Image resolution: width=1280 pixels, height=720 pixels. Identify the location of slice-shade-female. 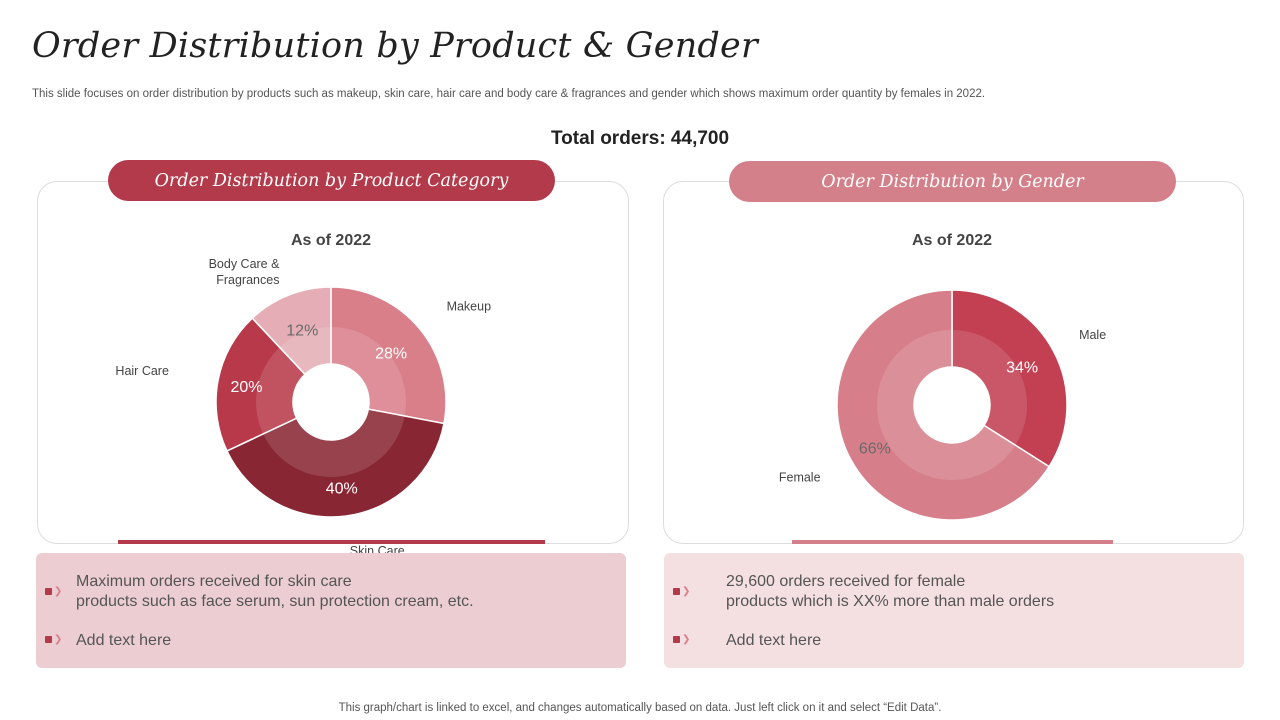
(946, 405).